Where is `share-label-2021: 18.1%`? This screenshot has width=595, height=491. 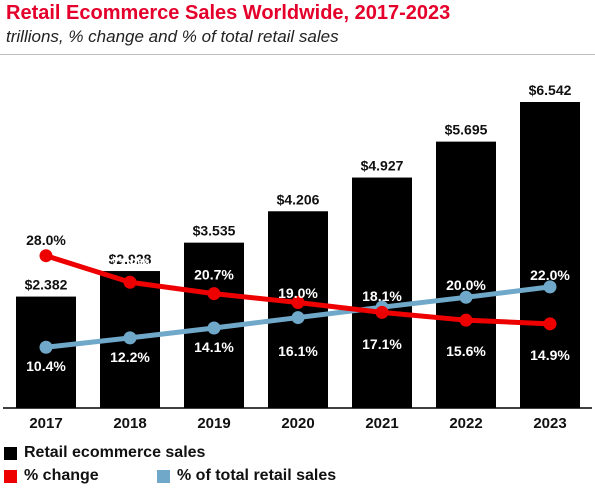 share-label-2021: 18.1% is located at coordinates (382, 296).